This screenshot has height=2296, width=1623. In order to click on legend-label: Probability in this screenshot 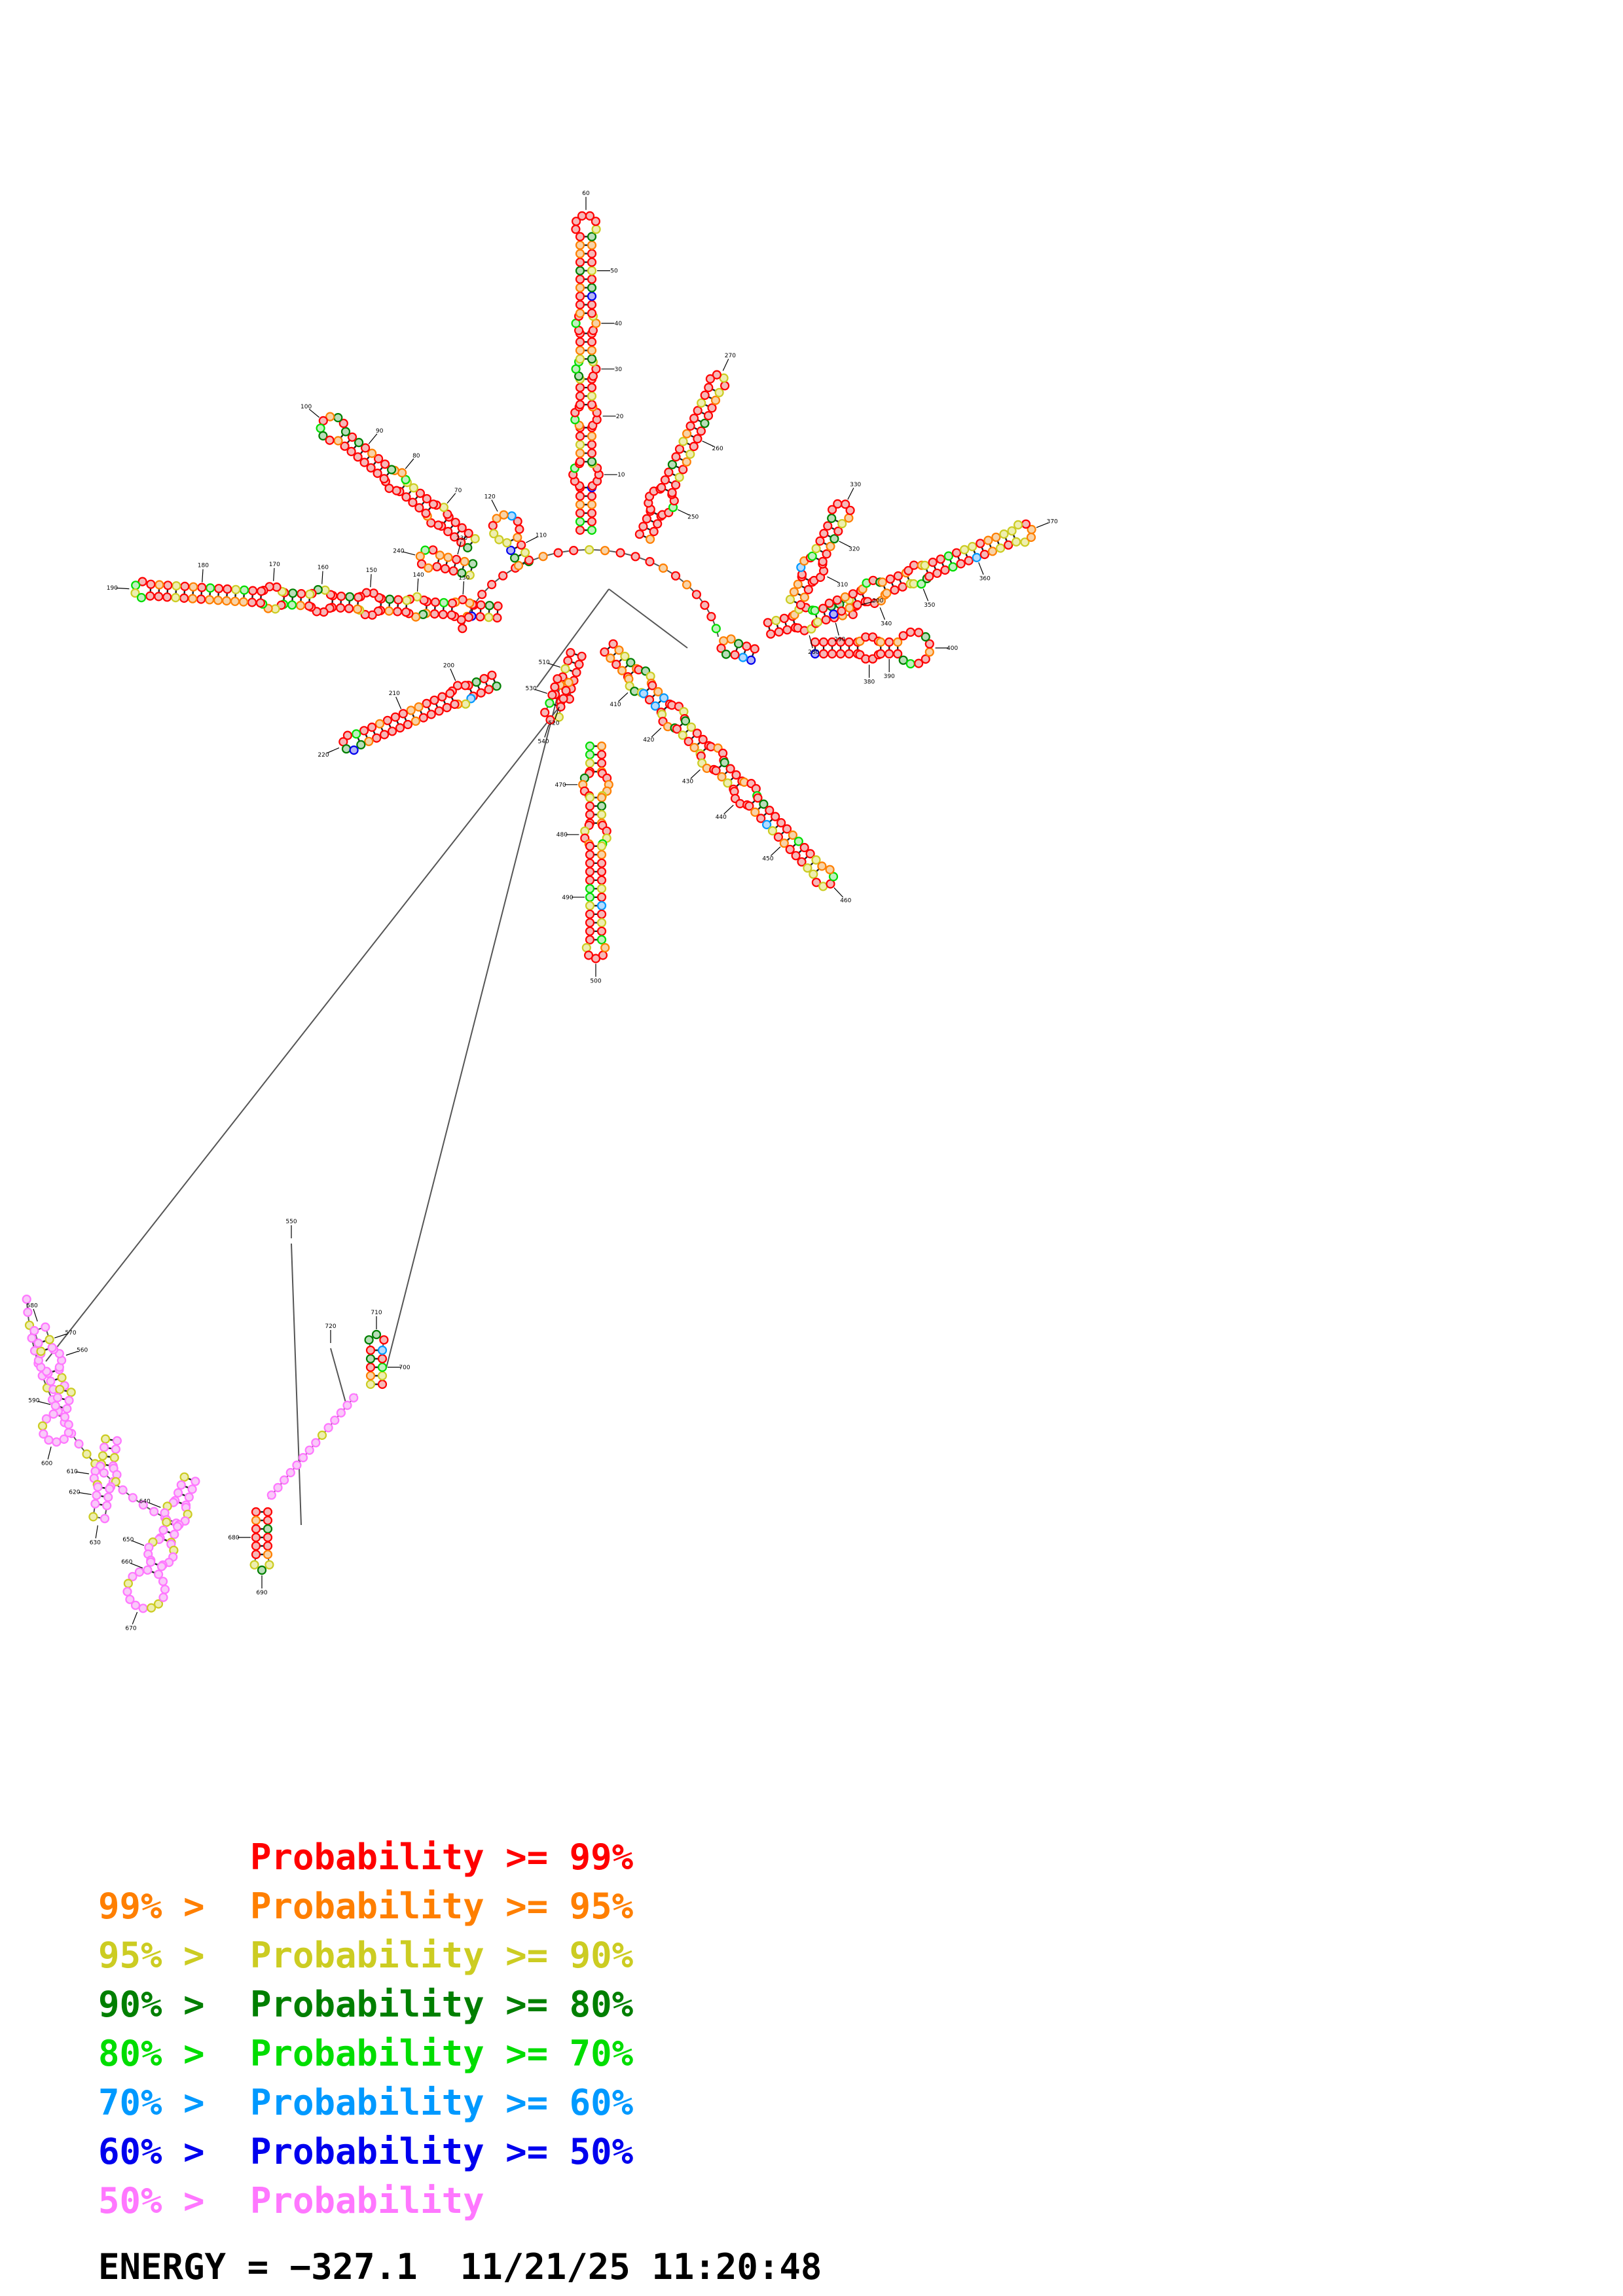, I will do `click(367, 2200)`.